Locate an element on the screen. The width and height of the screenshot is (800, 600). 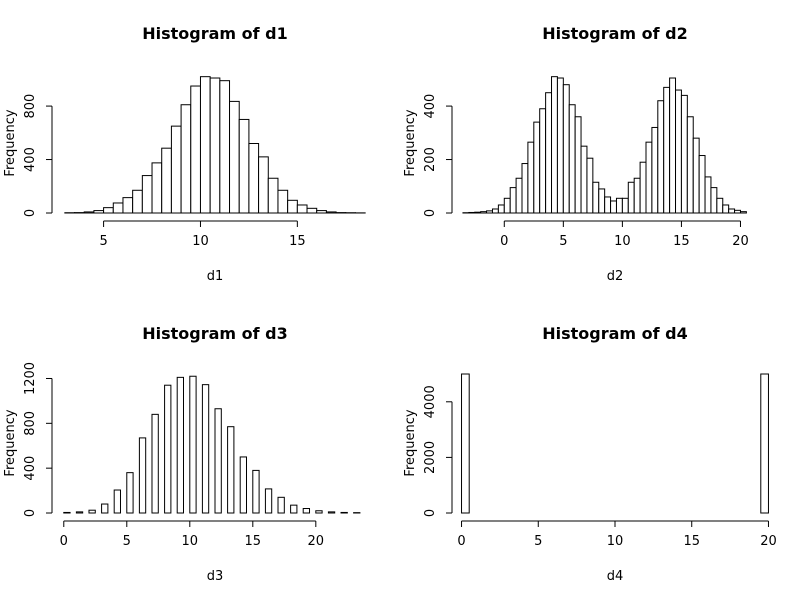
y-tick-label: 4000 is located at coordinates (430, 401).